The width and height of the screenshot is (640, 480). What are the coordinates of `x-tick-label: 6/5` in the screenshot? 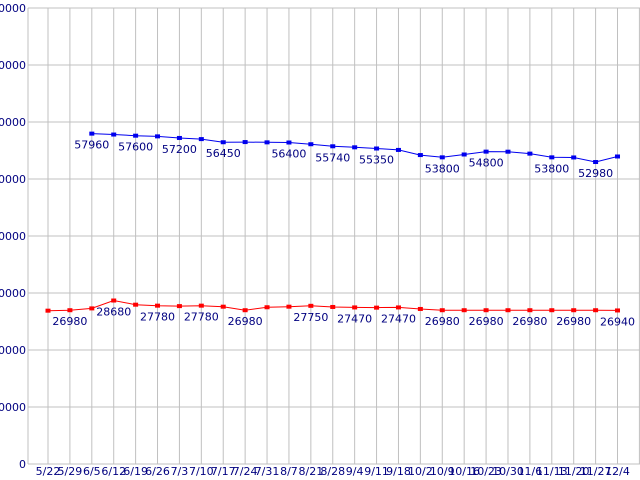 It's located at (92, 471).